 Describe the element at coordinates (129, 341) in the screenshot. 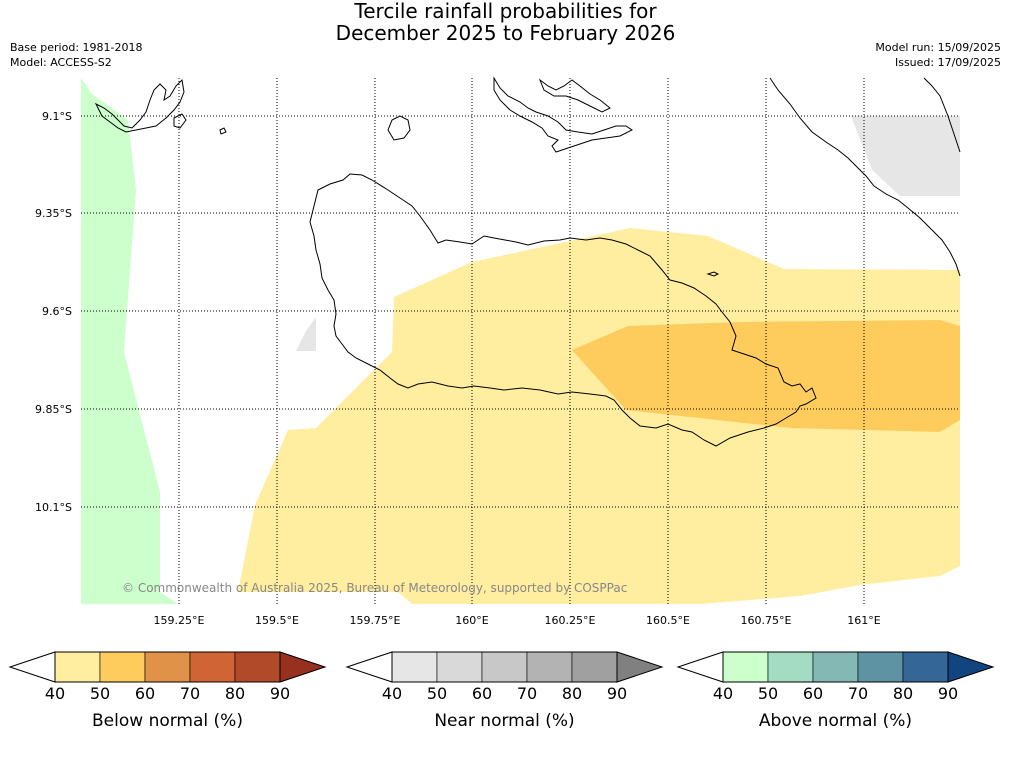

I see `above-normal-region` at that location.